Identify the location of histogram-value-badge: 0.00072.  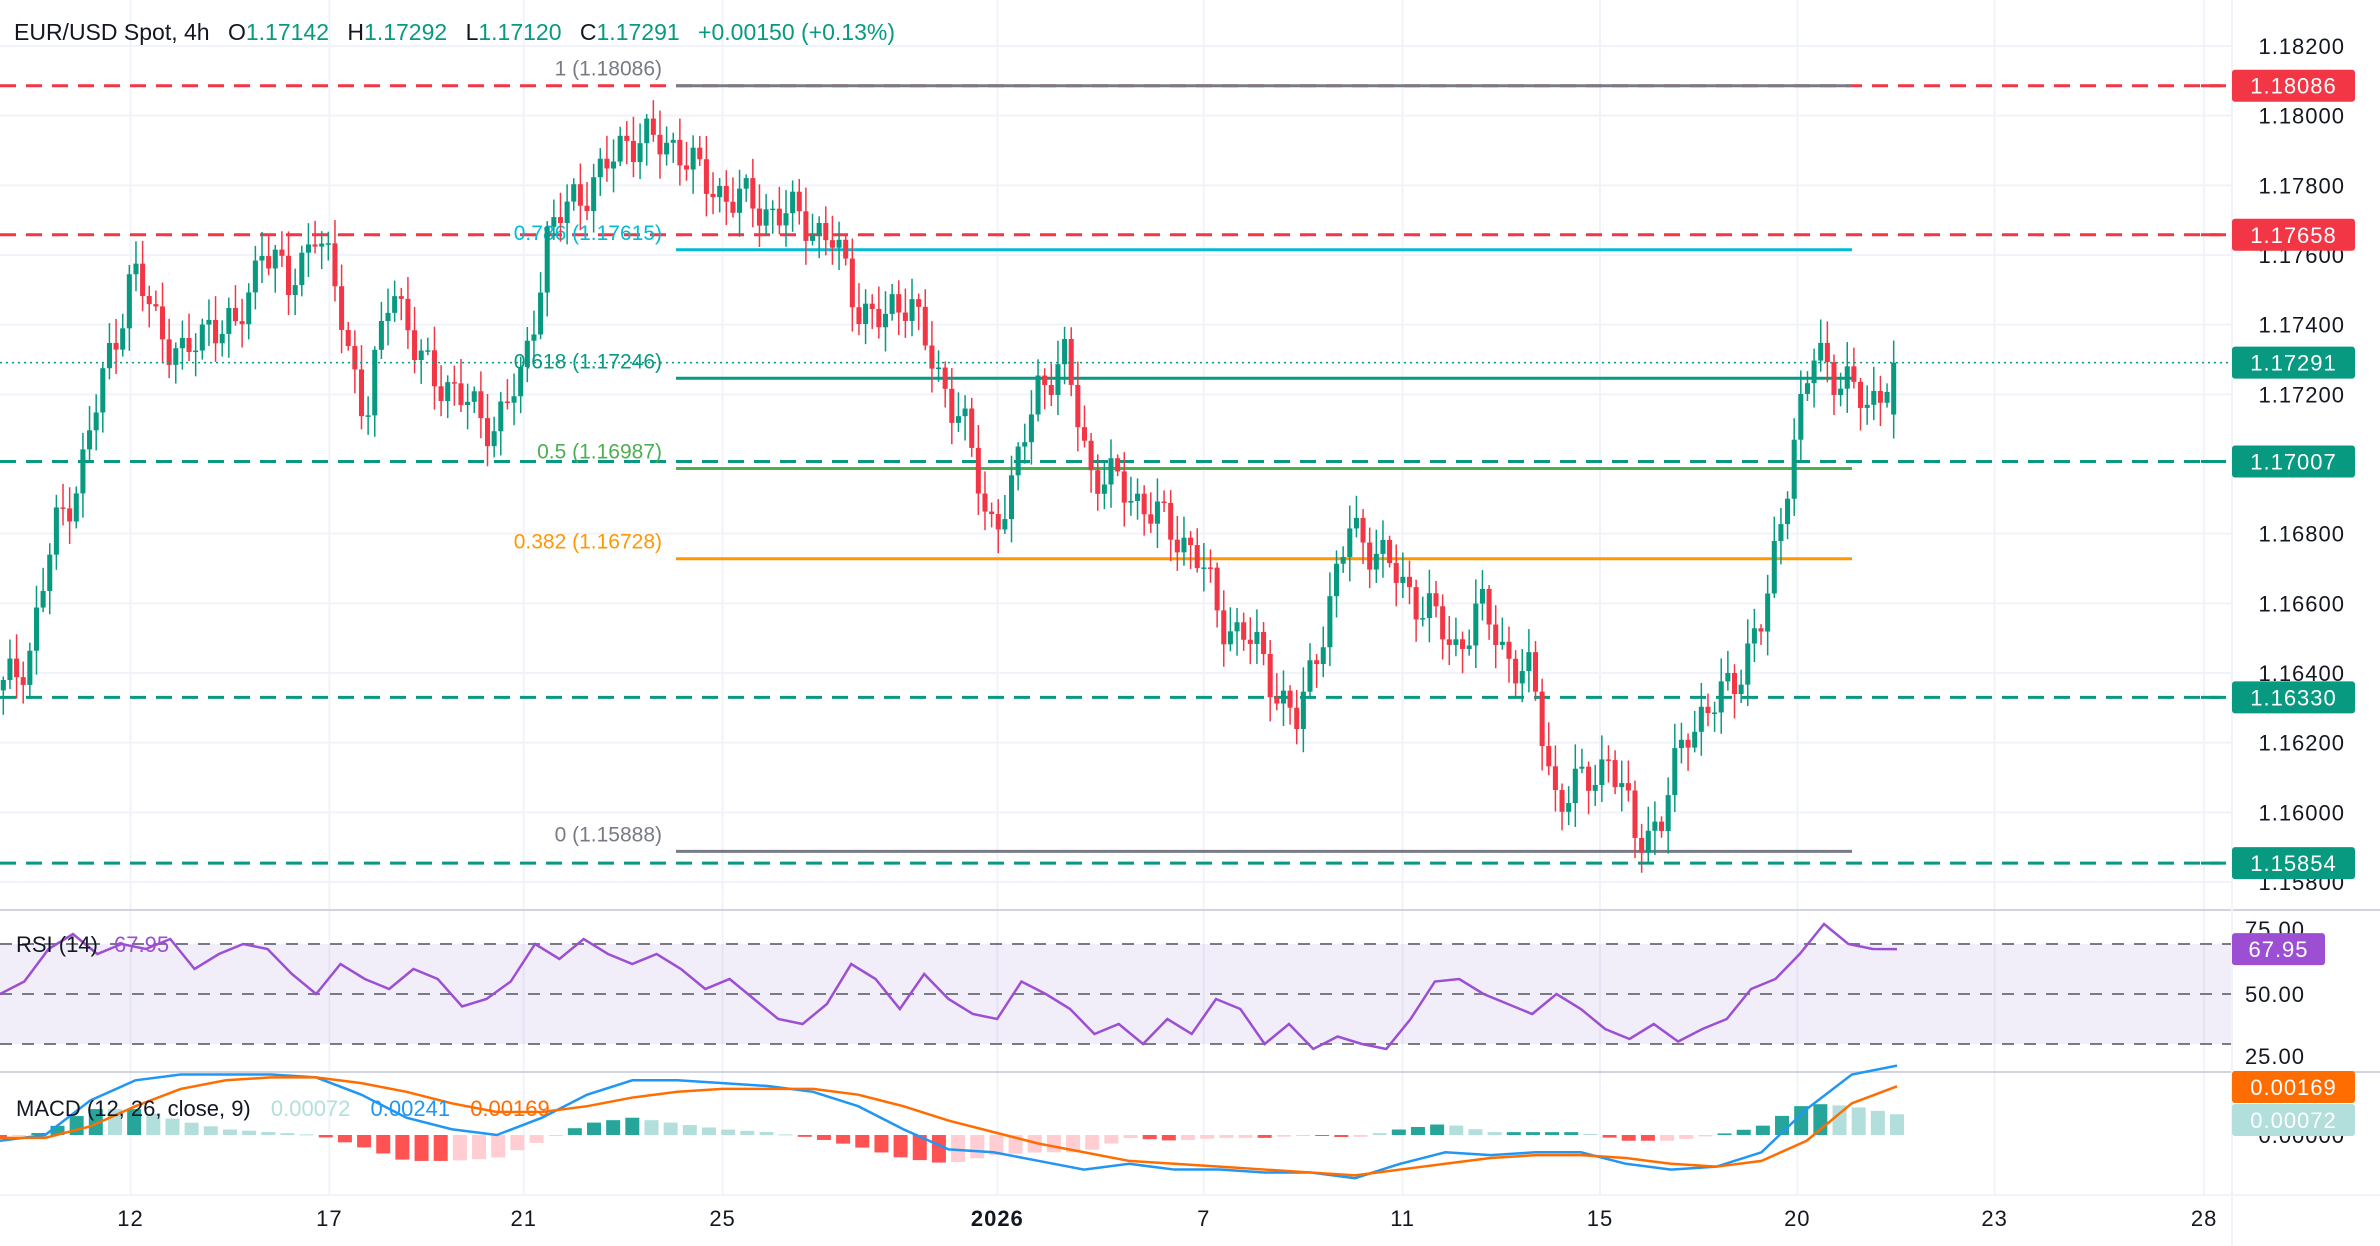
(2293, 1120).